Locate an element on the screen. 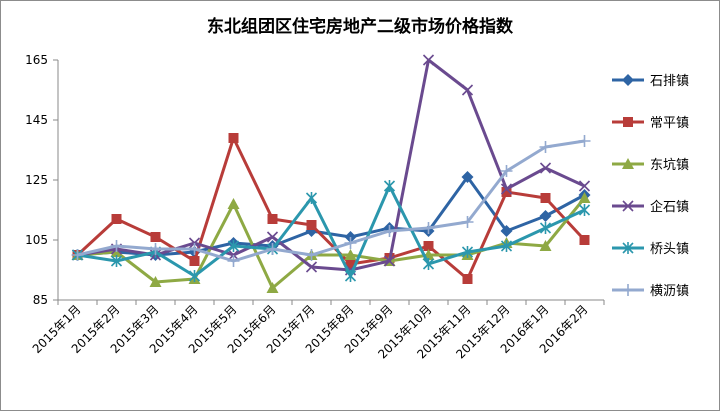 The width and height of the screenshot is (720, 411). legend-entry: 桥头镇 is located at coordinates (650, 249).